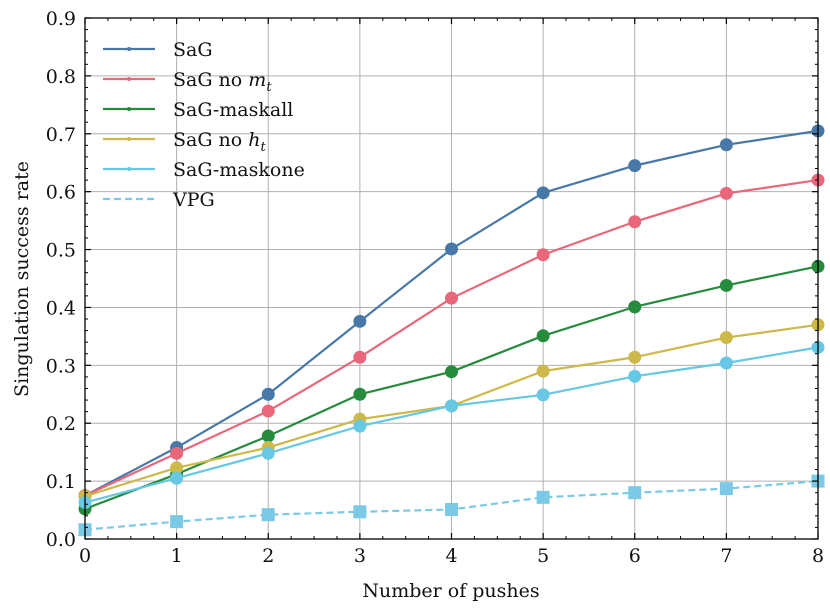 The height and width of the screenshot is (615, 830). I want to click on legend-label-main: SaG, so click(193, 50).